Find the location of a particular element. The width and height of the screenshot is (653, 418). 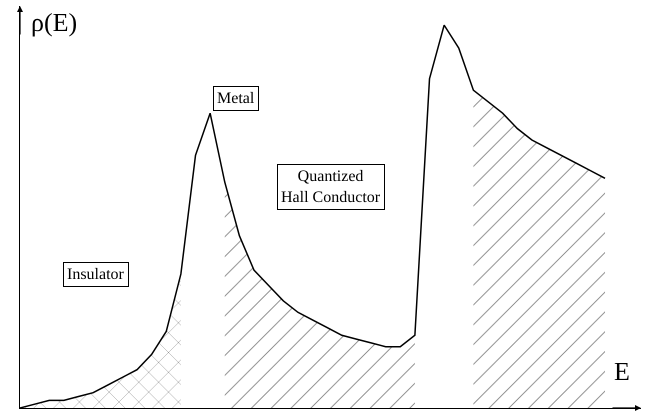

annotation: Insulator is located at coordinates (96, 274).